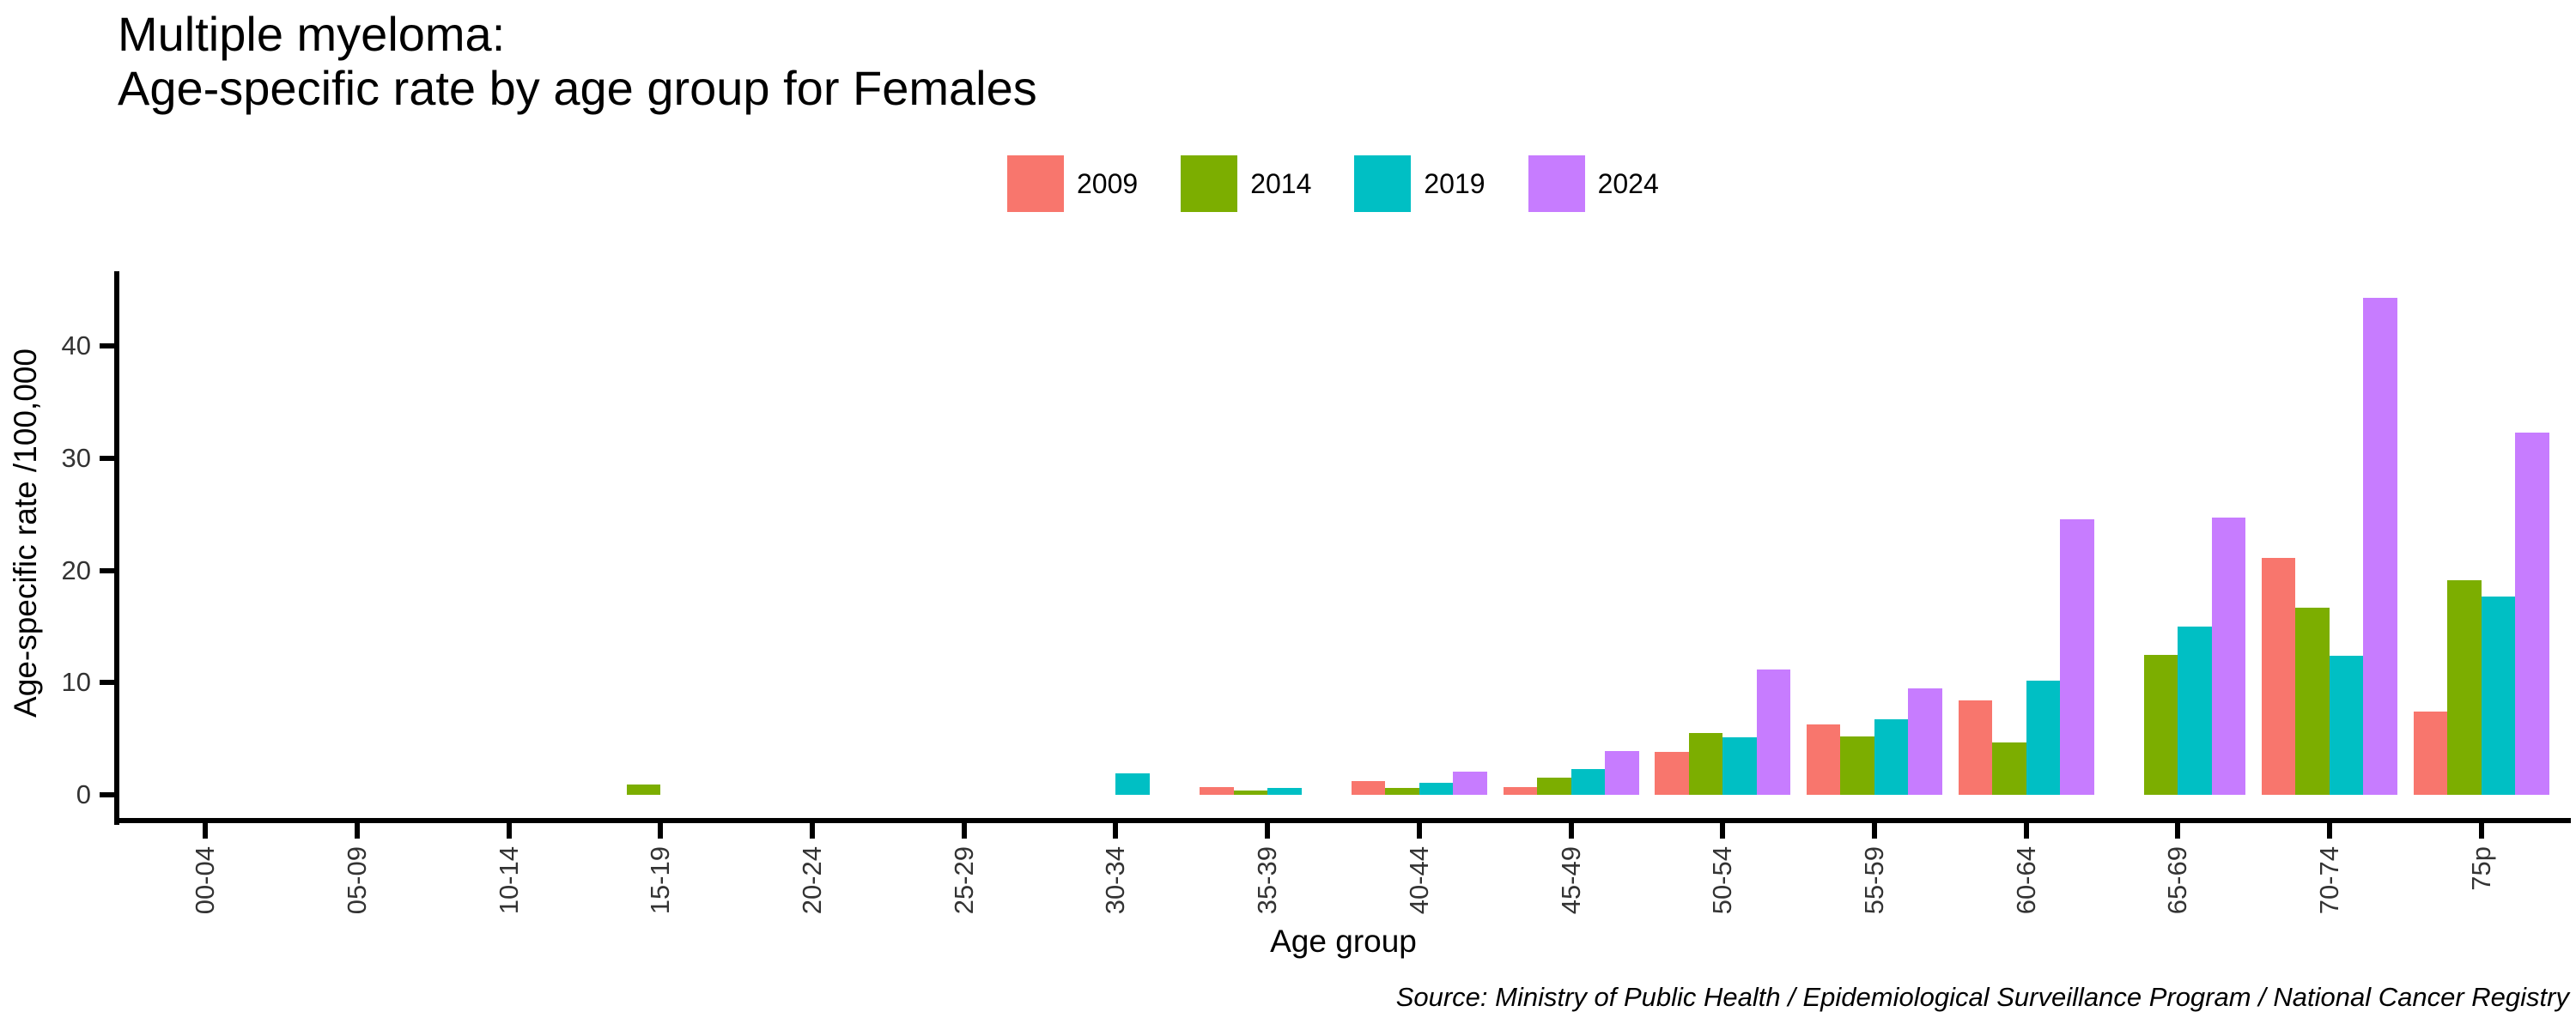 The height and width of the screenshot is (1030, 2576). I want to click on x-tick-label-75p: 75p, so click(2480, 868).